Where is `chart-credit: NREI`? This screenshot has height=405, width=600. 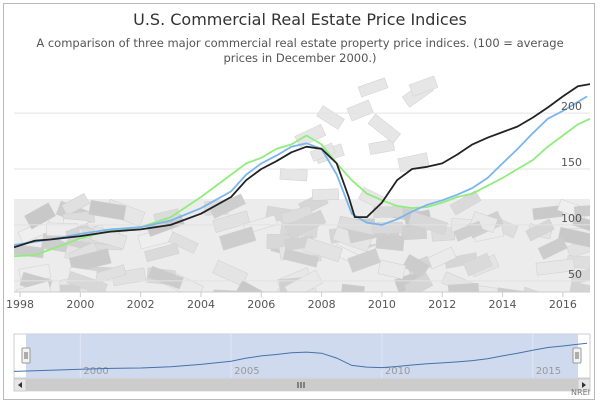
chart-credit: NREI is located at coordinates (580, 392).